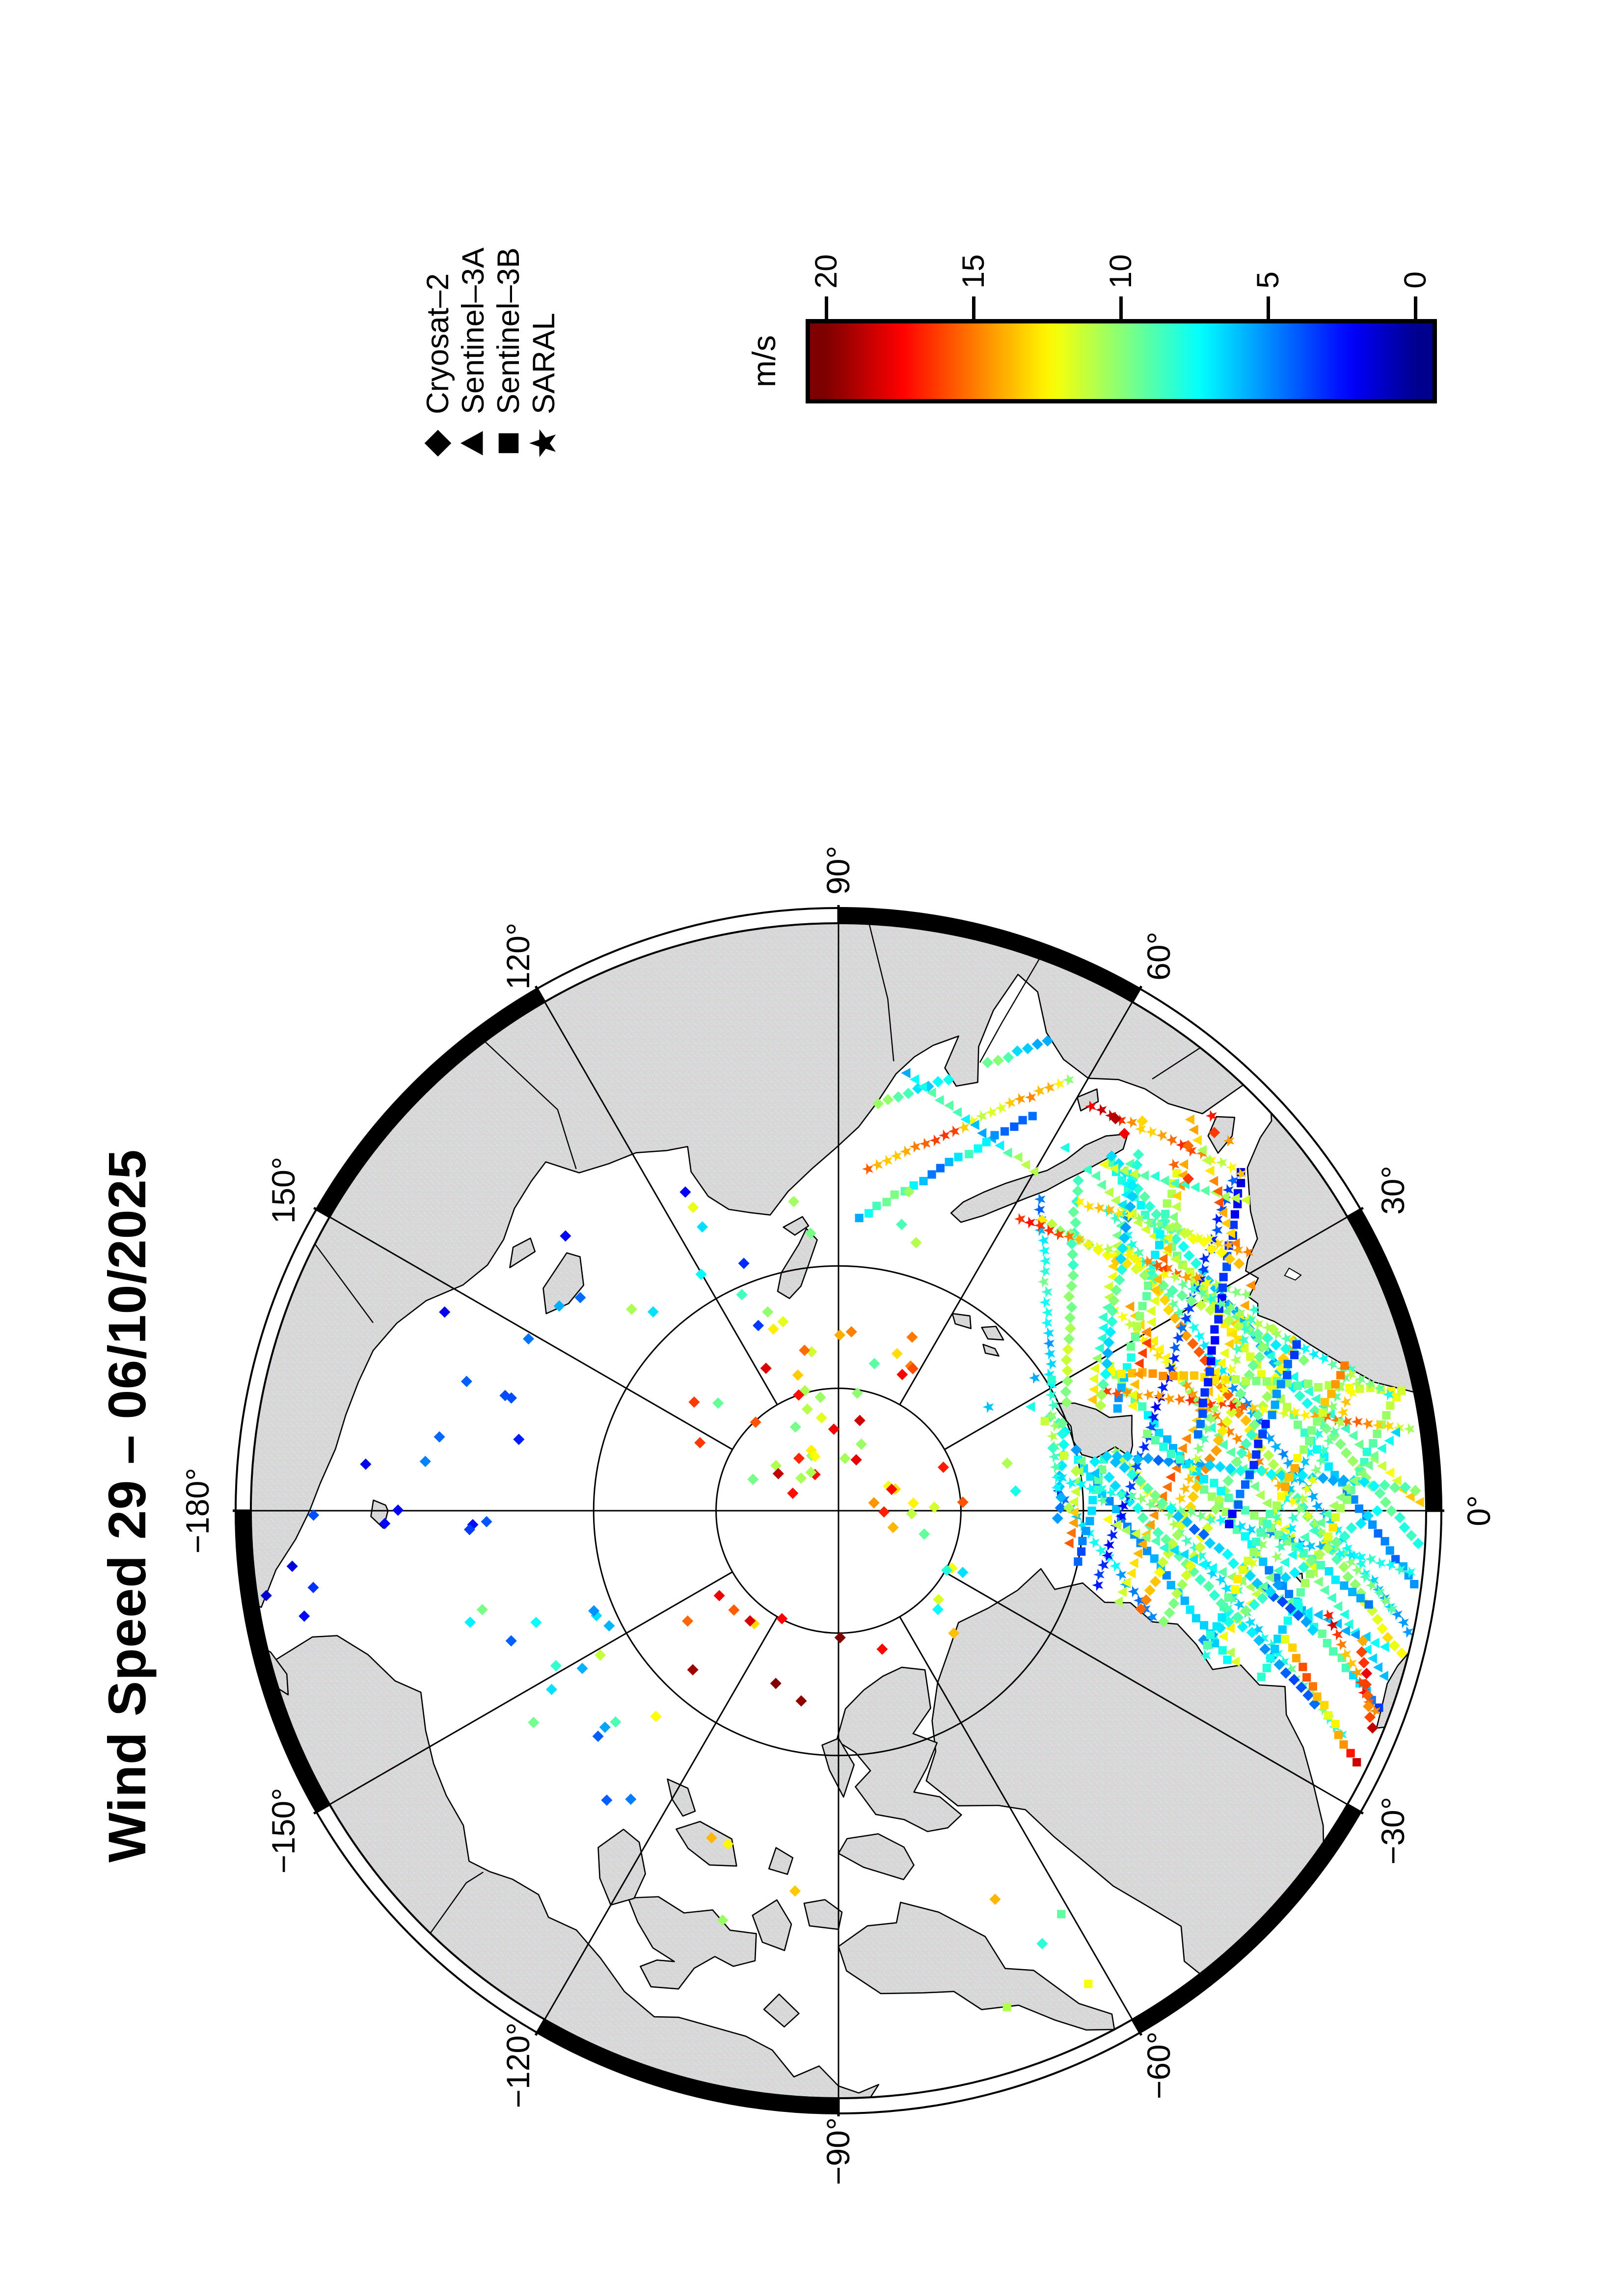 The width and height of the screenshot is (1623, 2296). Describe the element at coordinates (881, 993) in the screenshot. I see `river-yenisei` at that location.